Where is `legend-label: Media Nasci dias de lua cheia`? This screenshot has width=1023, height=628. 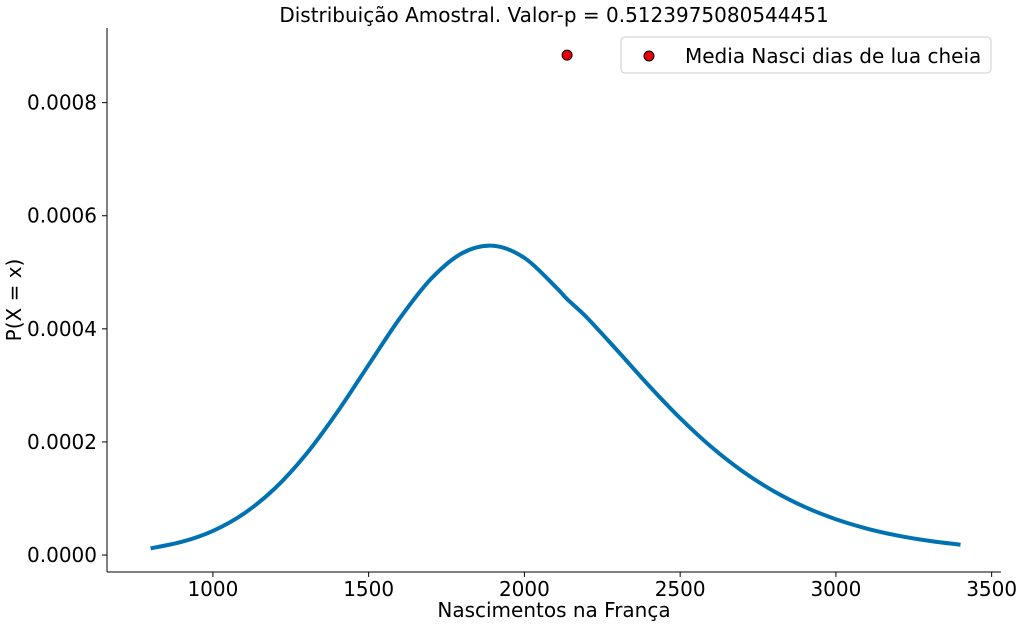
legend-label: Media Nasci dias de lua cheia is located at coordinates (833, 56).